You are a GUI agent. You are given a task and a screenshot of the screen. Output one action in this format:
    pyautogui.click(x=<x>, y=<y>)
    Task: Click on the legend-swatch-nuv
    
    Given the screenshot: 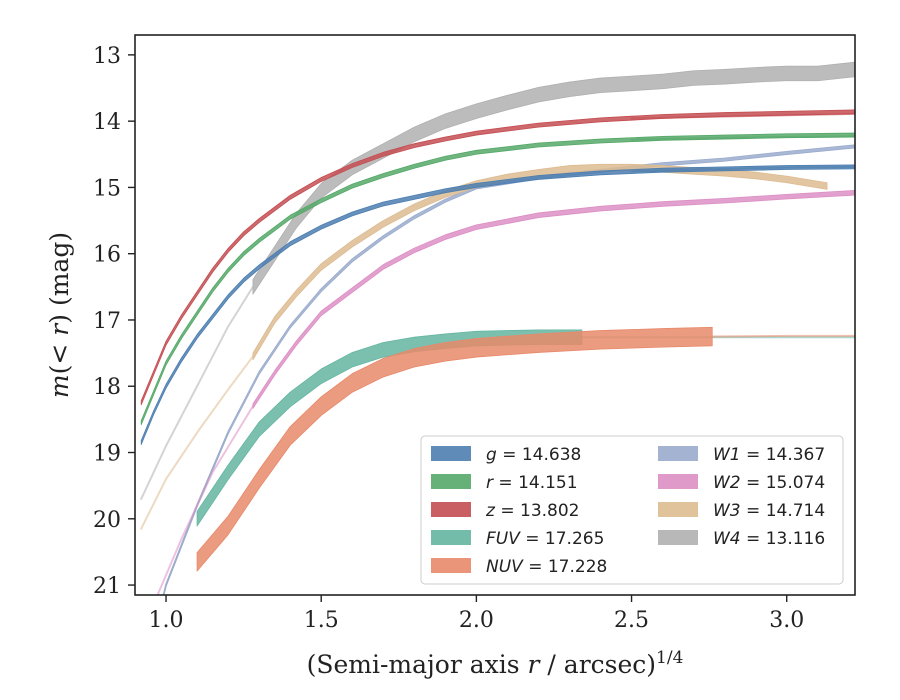 What is the action you would take?
    pyautogui.click(x=451, y=565)
    